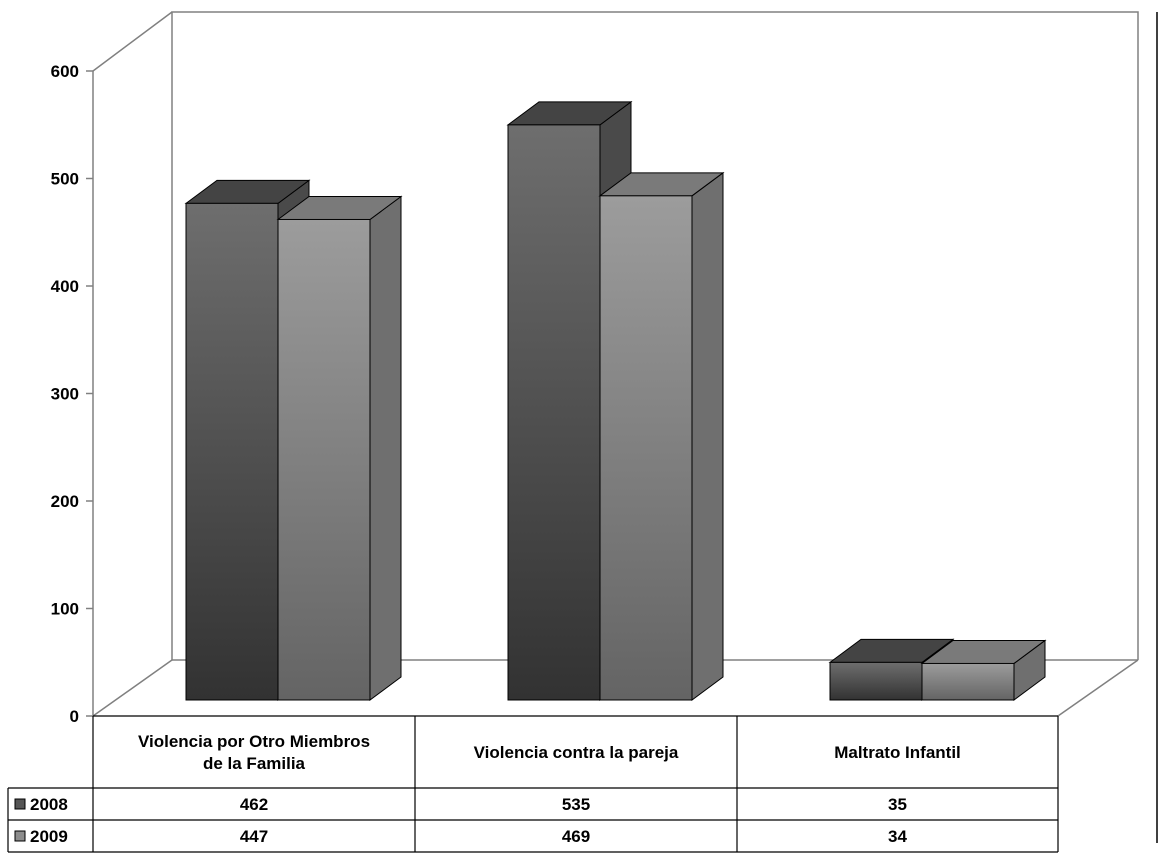 The image size is (1158, 853). Describe the element at coordinates (20, 804) in the screenshot. I see `legend-key-2008` at that location.